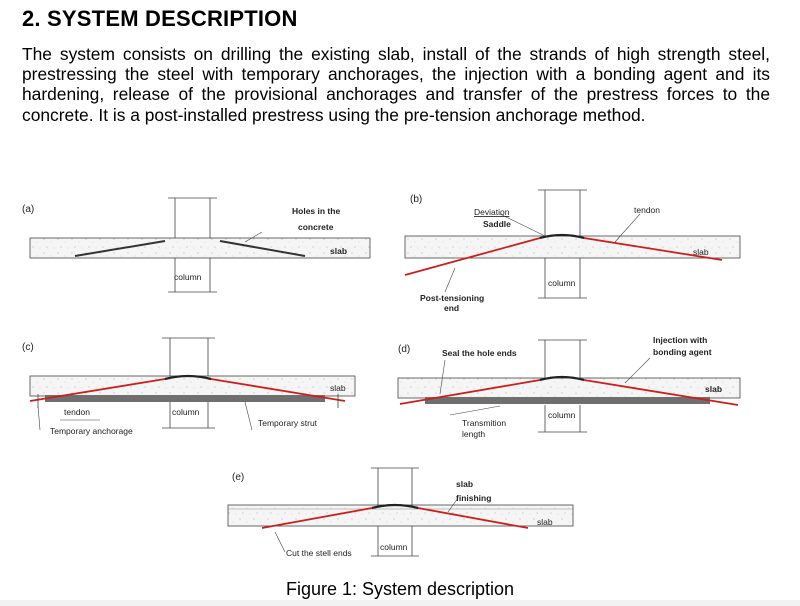 The height and width of the screenshot is (606, 800). I want to click on label-saddle-b: Saddle, so click(497, 224).